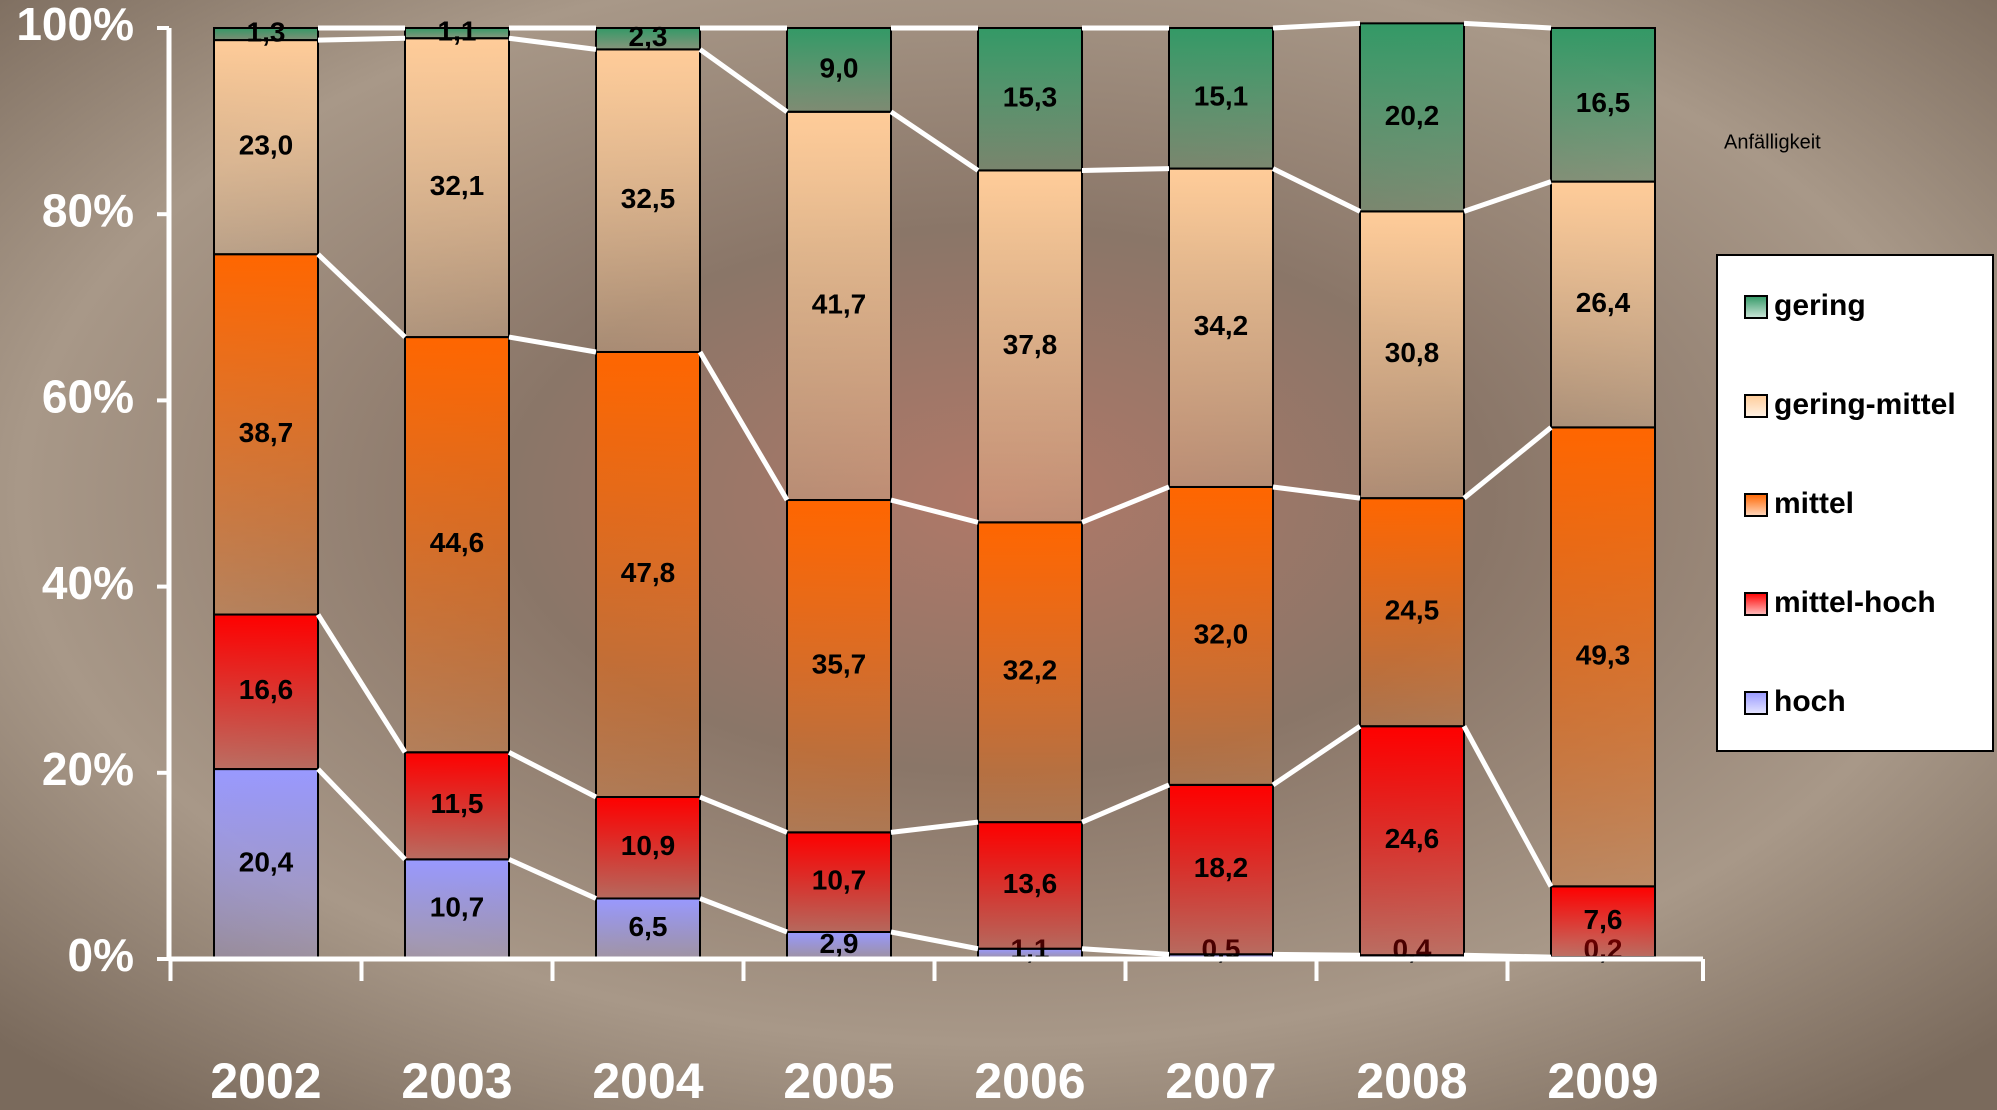 Image resolution: width=1997 pixels, height=1110 pixels. I want to click on x-tick-label: 2002, so click(265, 1081).